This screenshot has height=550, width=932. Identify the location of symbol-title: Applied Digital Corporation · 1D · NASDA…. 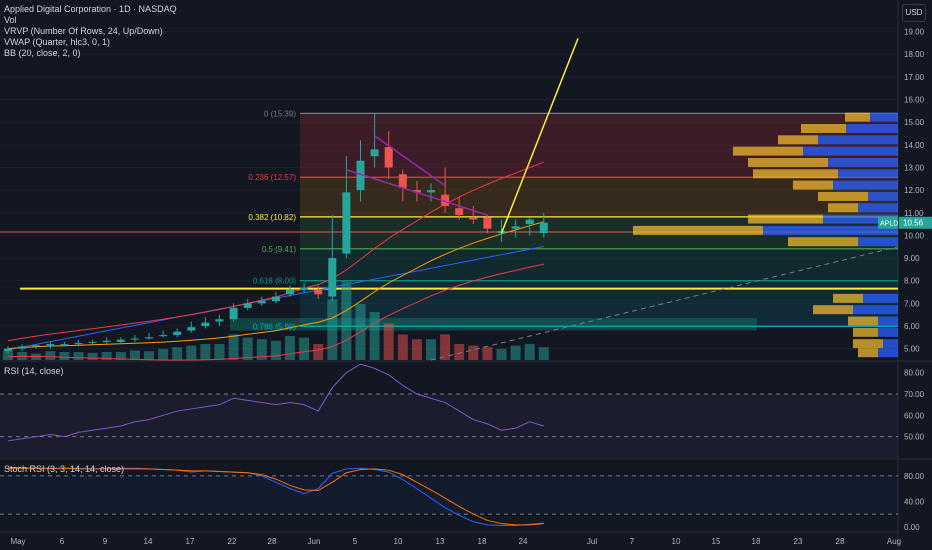
(90, 9).